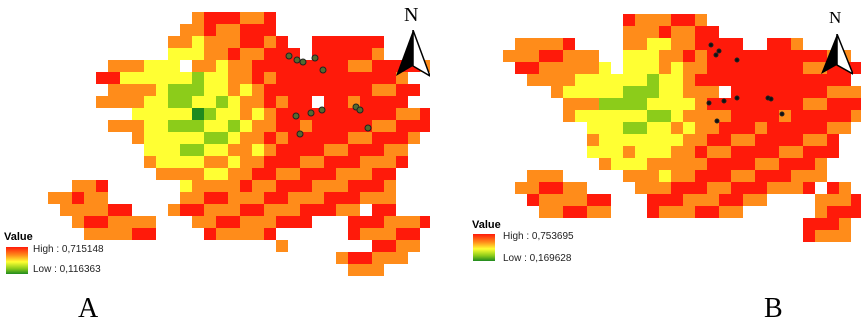  I want to click on legend-high-label: High : 0,715148, so click(68, 249).